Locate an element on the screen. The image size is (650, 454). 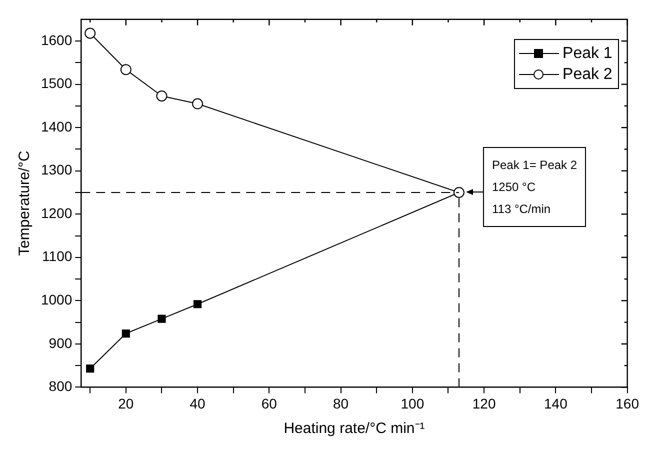
y-tick-label: 1000 is located at coordinates (56, 300).